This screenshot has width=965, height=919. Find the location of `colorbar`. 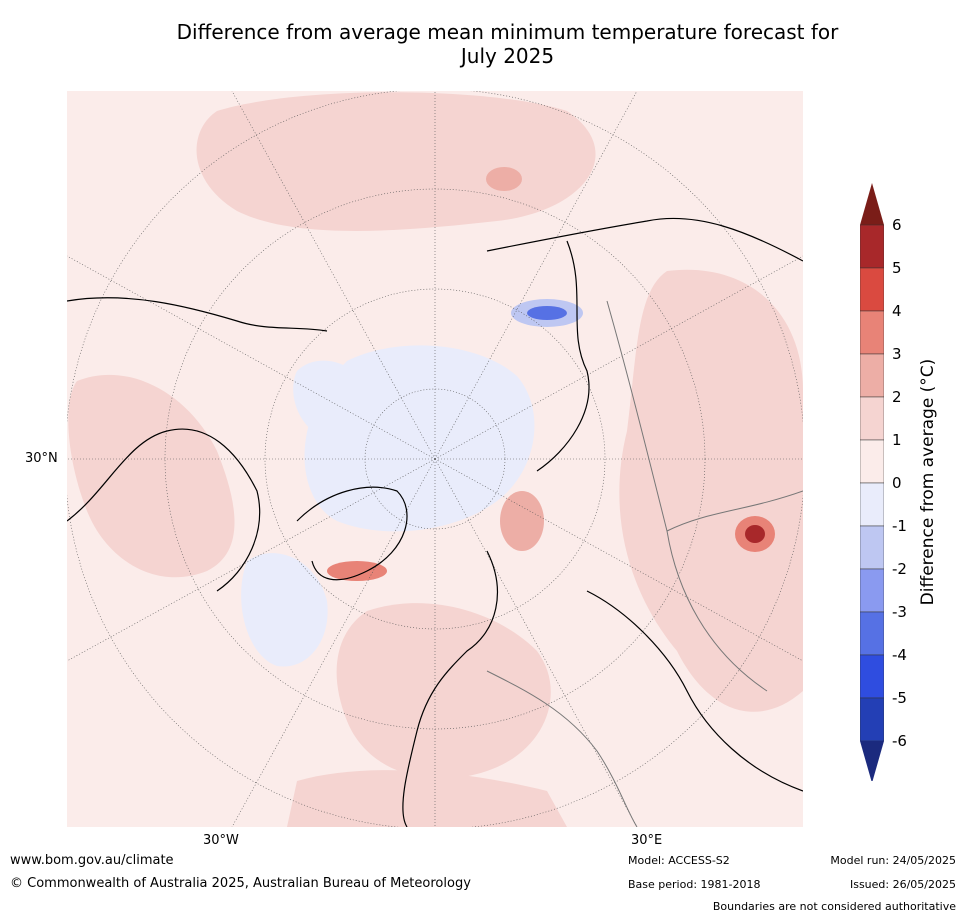

colorbar is located at coordinates (872, 483).